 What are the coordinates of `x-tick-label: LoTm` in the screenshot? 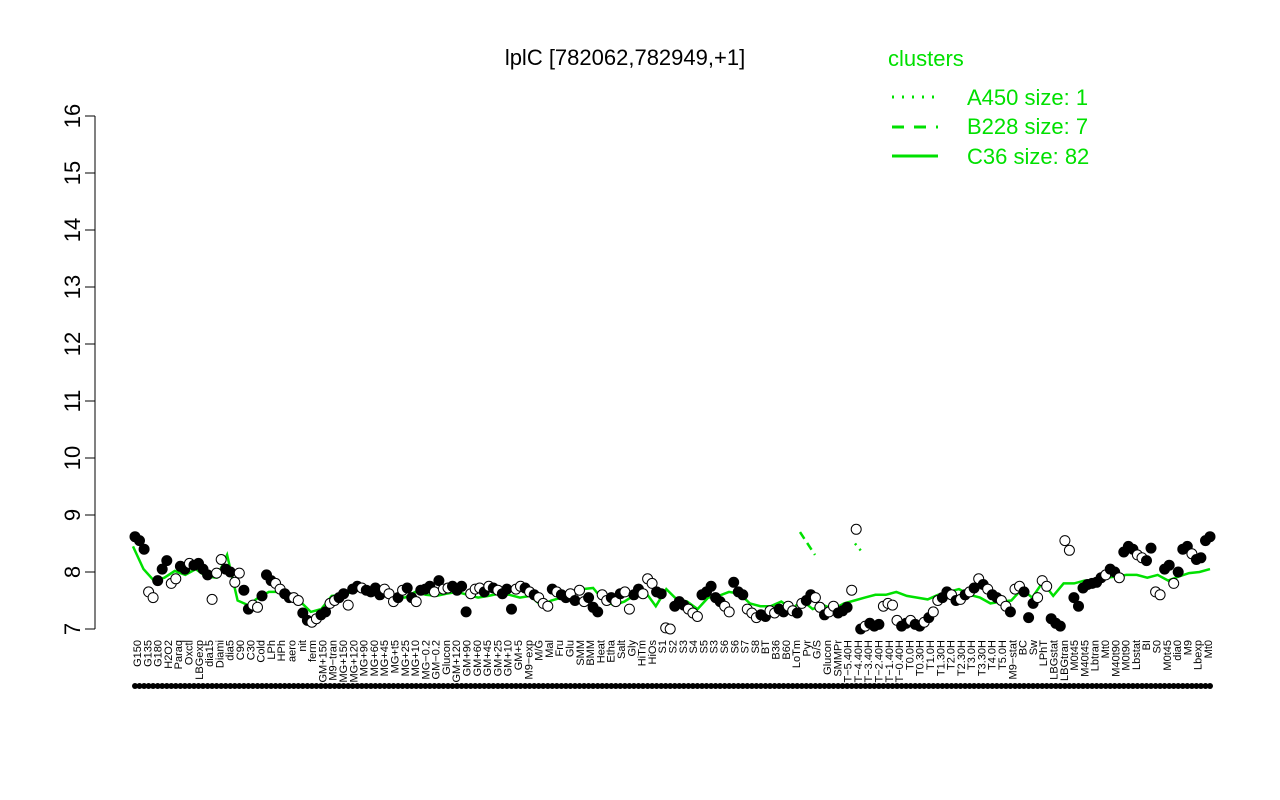 It's located at (797, 654).